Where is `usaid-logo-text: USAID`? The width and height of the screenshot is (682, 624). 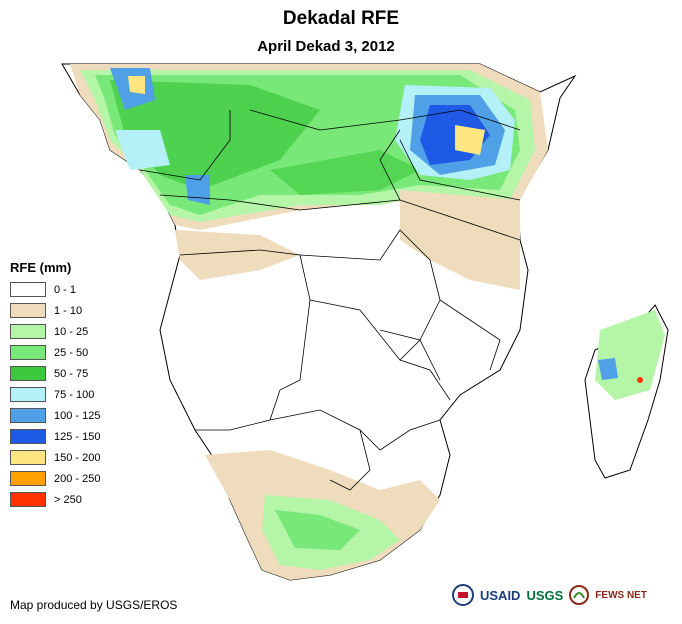 usaid-logo-text: USAID is located at coordinates (500, 595).